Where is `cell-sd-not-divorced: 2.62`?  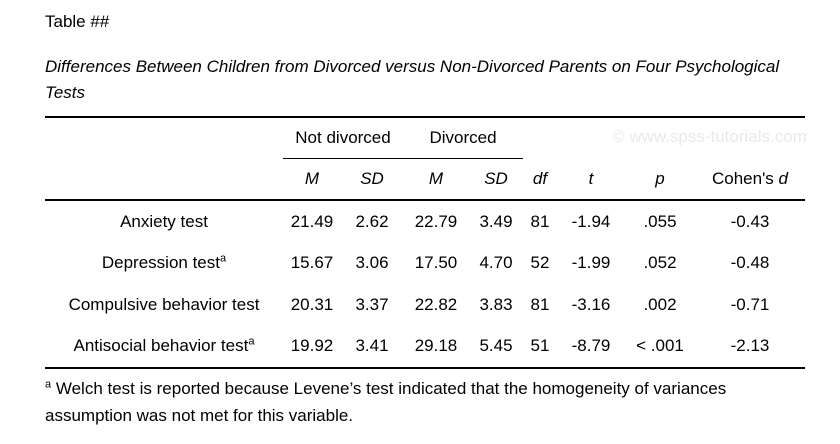 cell-sd-not-divorced: 2.62 is located at coordinates (372, 221).